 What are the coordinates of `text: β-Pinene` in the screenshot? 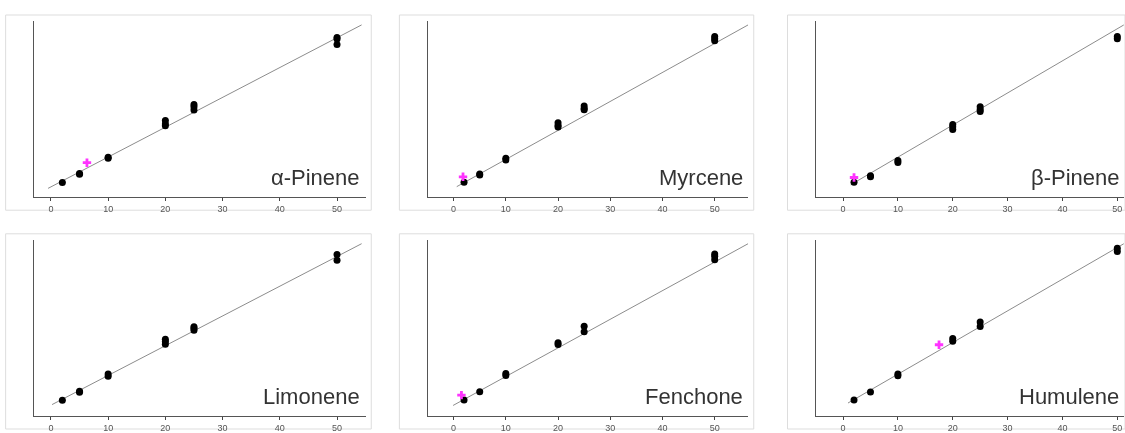 It's located at (1075, 177).